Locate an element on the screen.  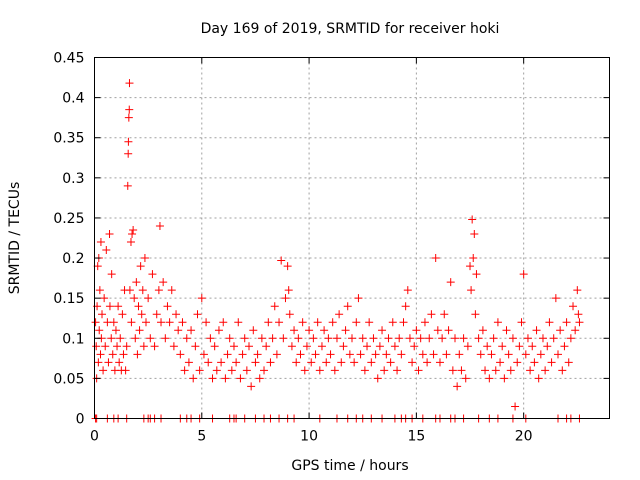
y-tick-label: 0.45 is located at coordinates (68, 59).